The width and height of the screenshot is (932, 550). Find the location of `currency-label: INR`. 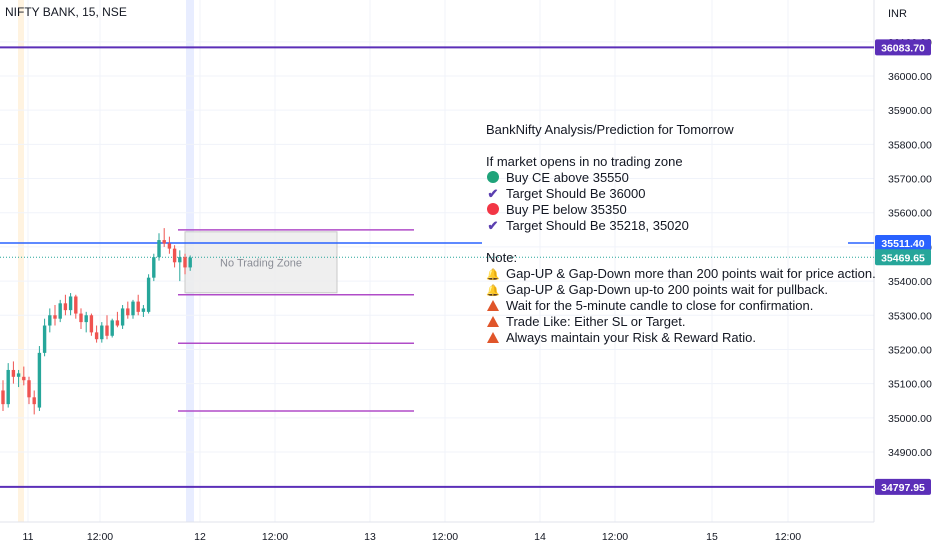

currency-label: INR is located at coordinates (897, 14).